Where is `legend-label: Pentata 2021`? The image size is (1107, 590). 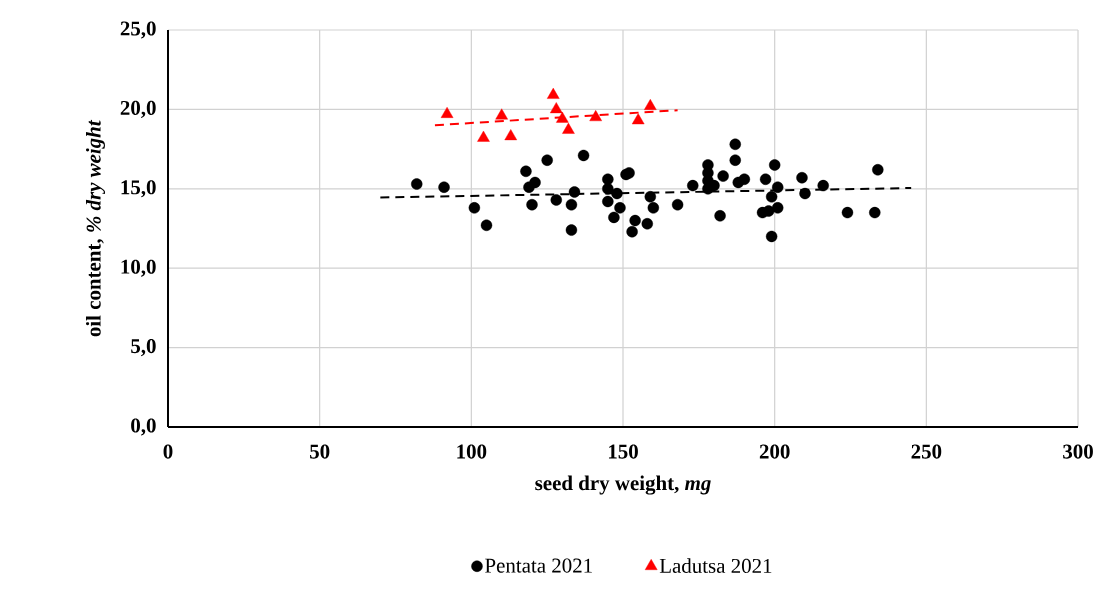
legend-label: Pentata 2021 is located at coordinates (538, 565).